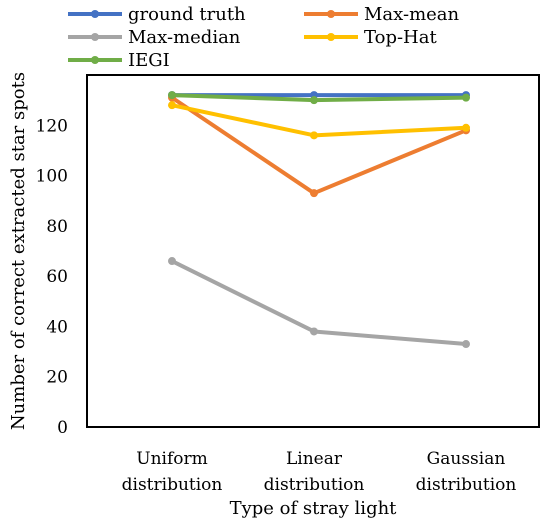 The height and width of the screenshot is (524, 550). I want to click on y-axis-title: Number of correct extracted star spots, so click(18, 251).